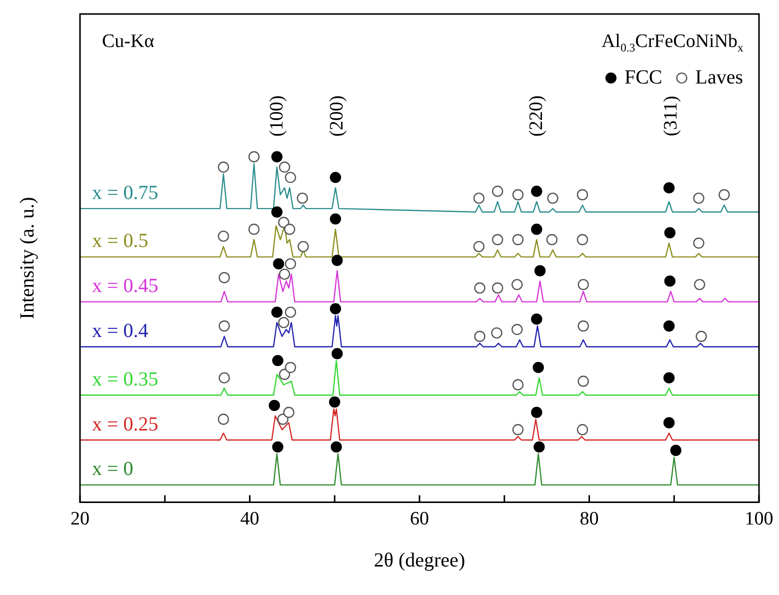 Image resolution: width=779 pixels, height=595 pixels. I want to click on text: (220), so click(536, 116).